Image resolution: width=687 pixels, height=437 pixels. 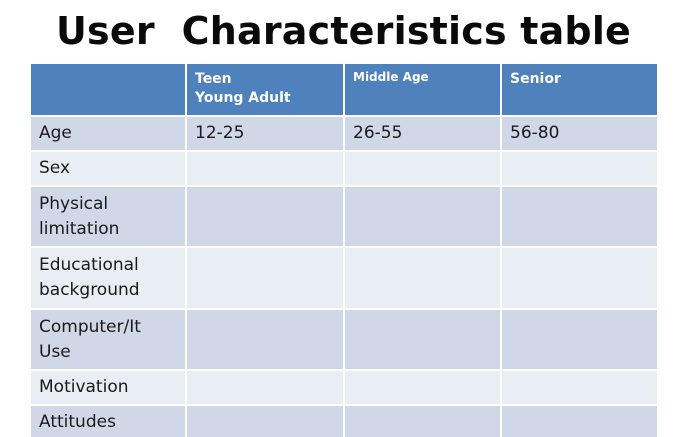 I want to click on row-label-line: Sex, so click(x=55, y=168).